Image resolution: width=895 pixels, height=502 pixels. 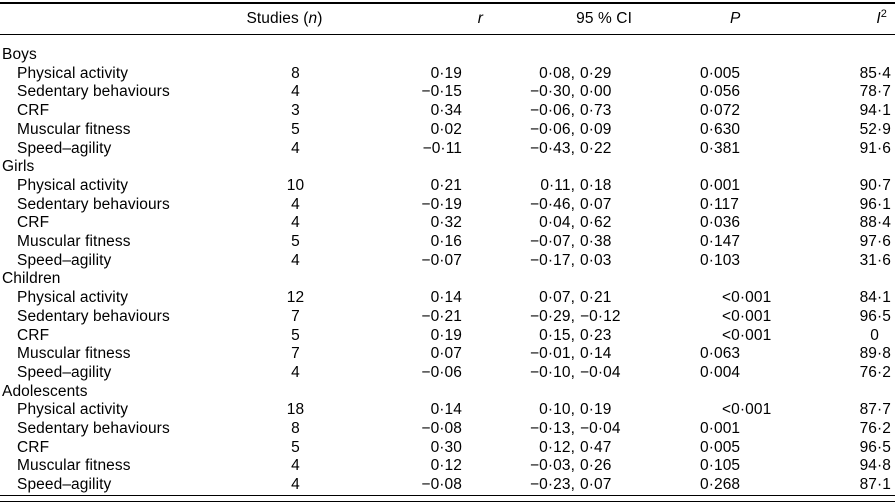 I want to click on p-value: 0·072, so click(x=720, y=111).